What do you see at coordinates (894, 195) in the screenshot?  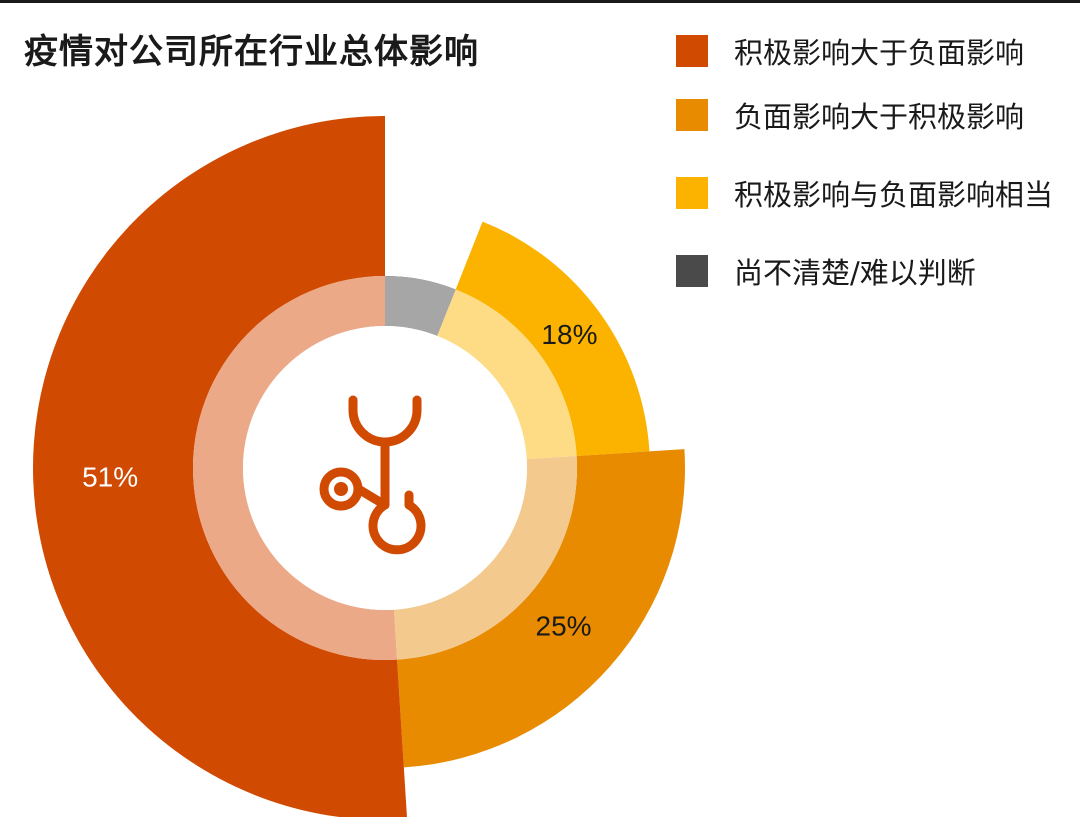 I see `legend-label: 积极影响与负面影响相当` at bounding box center [894, 195].